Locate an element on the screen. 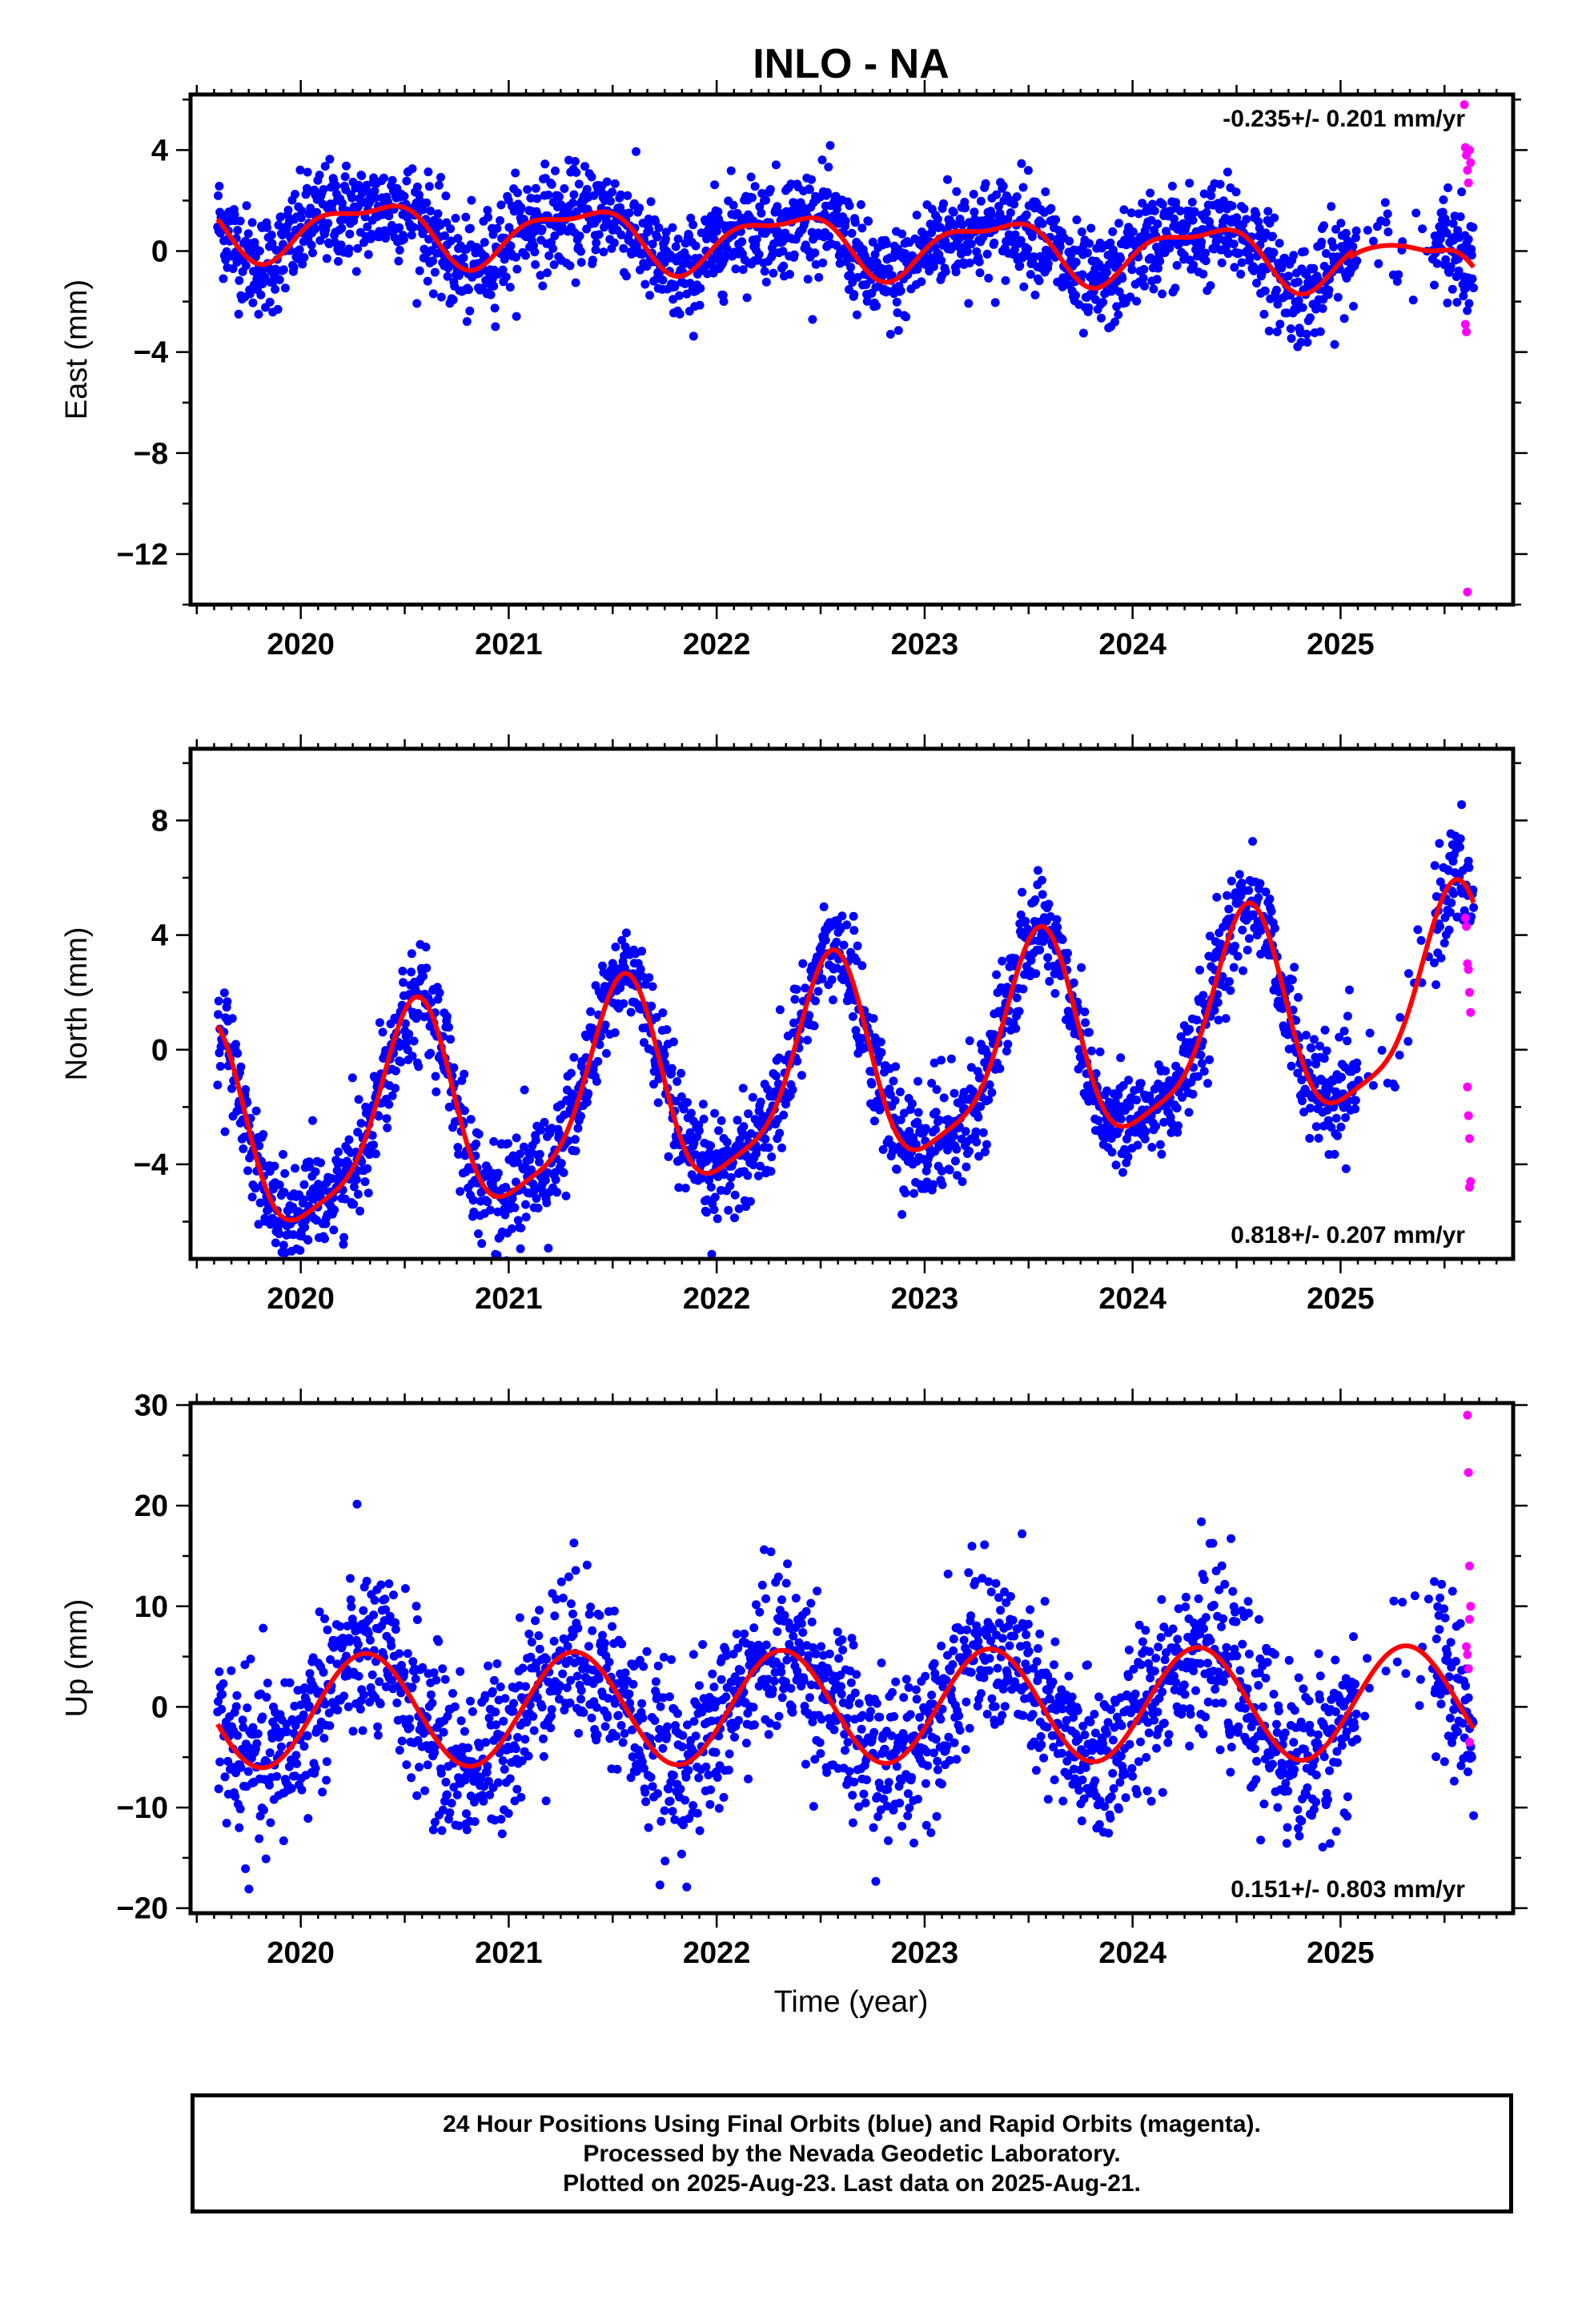 This screenshot has width=1582, height=2324. north-y-tick-label: 0 is located at coordinates (159, 1051).